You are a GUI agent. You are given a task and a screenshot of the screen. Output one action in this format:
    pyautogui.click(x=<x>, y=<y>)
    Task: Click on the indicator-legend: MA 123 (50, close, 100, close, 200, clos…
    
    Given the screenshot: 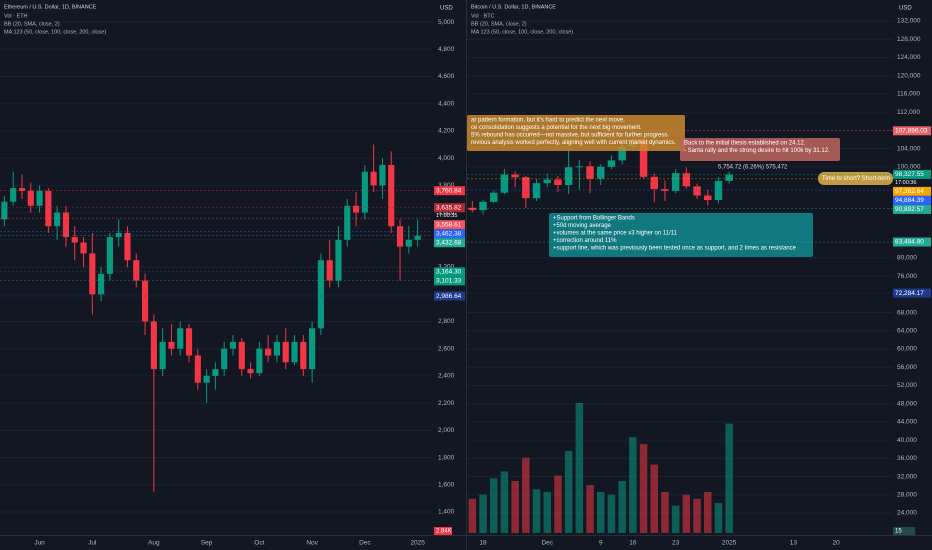 What is the action you would take?
    pyautogui.click(x=522, y=32)
    